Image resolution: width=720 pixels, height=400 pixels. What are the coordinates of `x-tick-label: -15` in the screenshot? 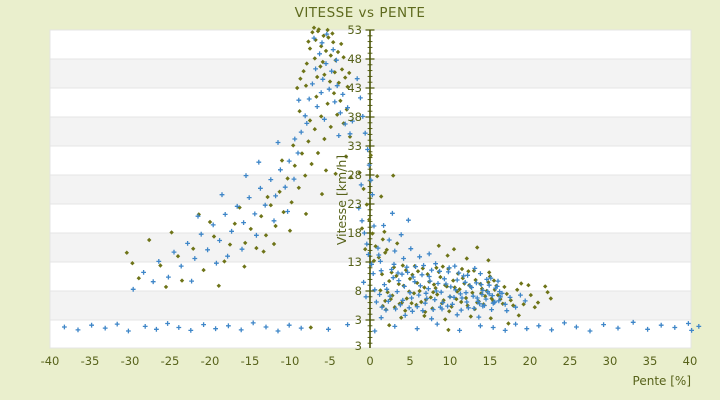 It's located at (250, 361).